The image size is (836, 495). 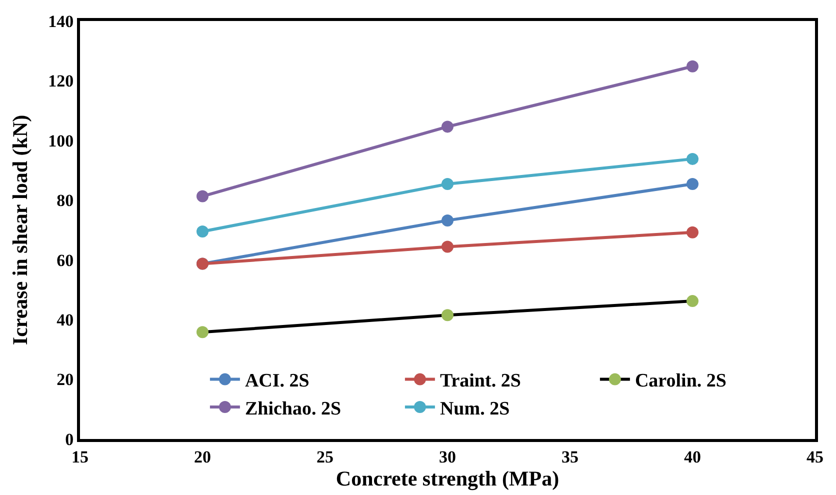 What do you see at coordinates (65, 200) in the screenshot?
I see `y-tick-label: 80` at bounding box center [65, 200].